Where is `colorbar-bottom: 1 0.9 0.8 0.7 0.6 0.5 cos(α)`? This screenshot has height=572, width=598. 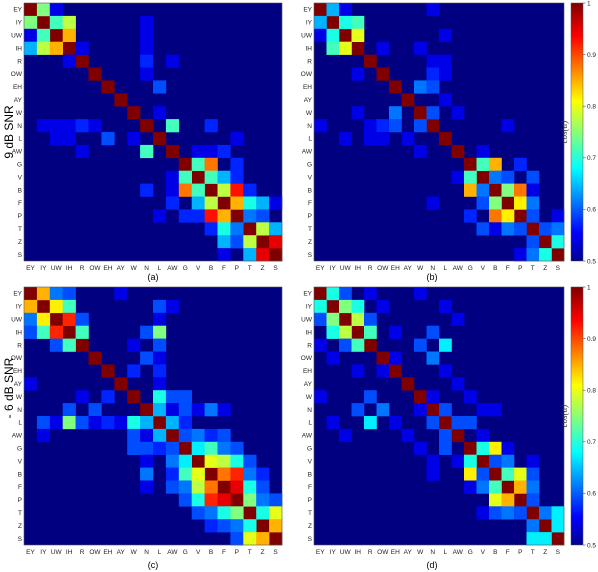
colorbar-bottom: 1 0.9 0.8 0.7 0.6 0.5 cos(α) is located at coordinates (577, 416).